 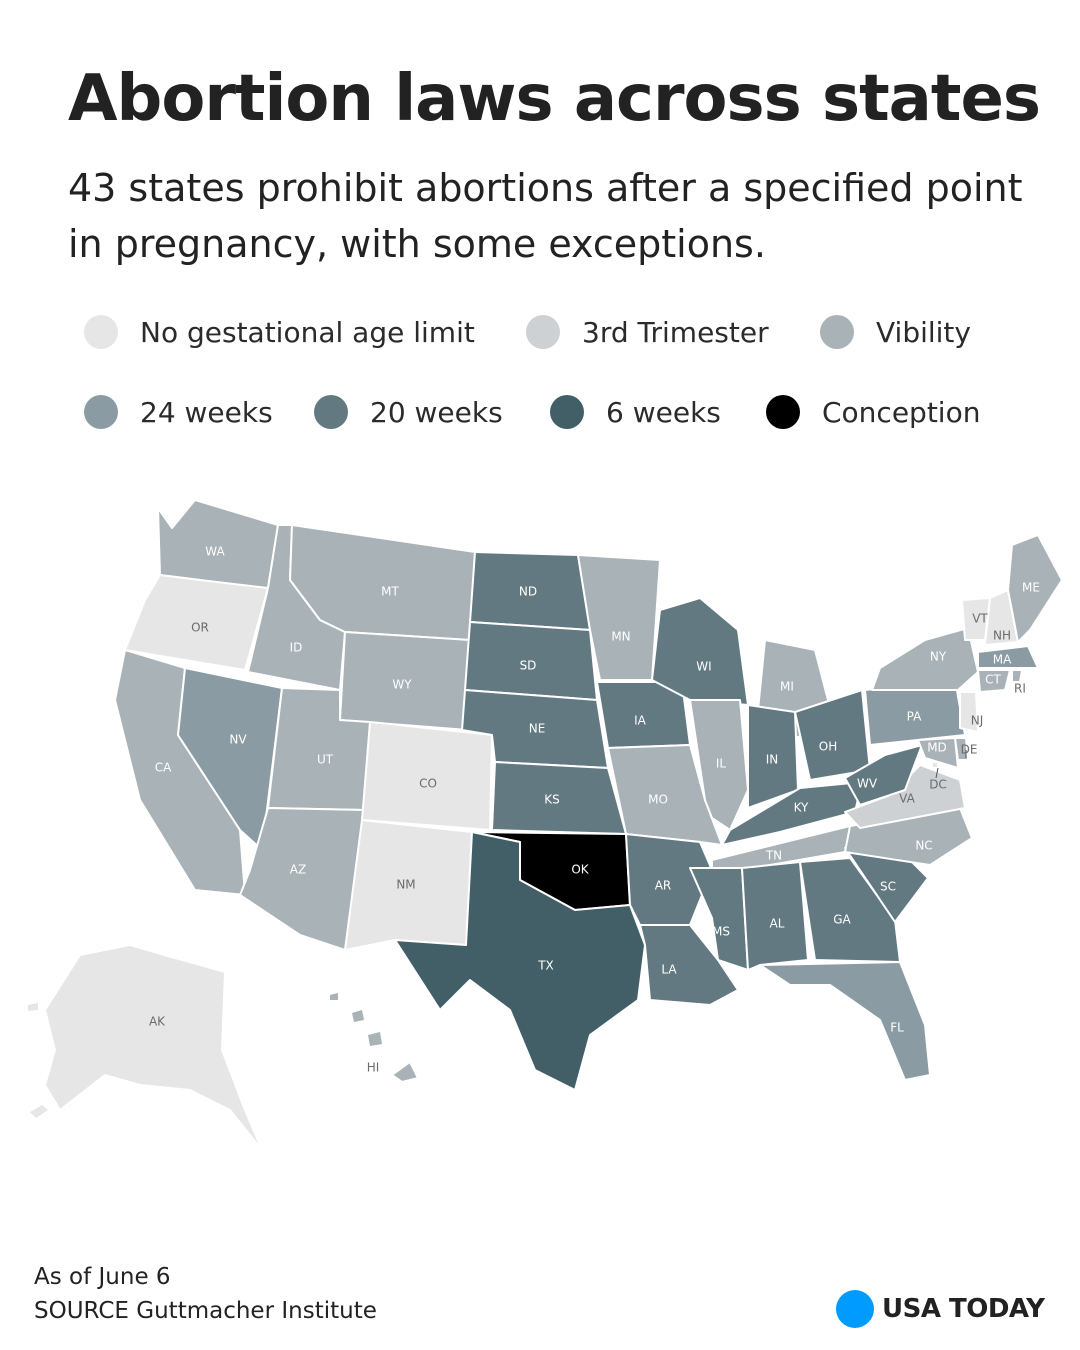 I want to click on state-label-me: ME, so click(x=1031, y=588).